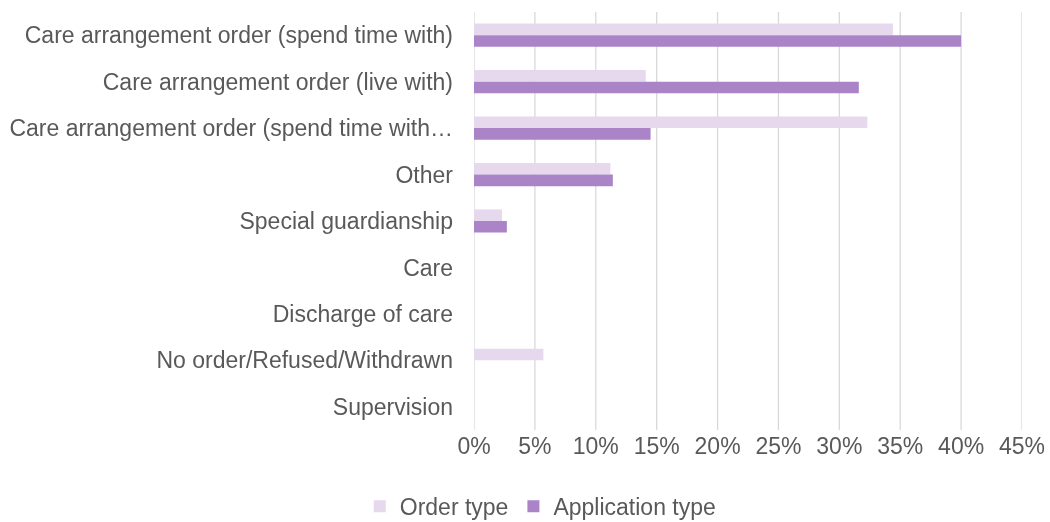 The image size is (1050, 522). What do you see at coordinates (900, 446) in the screenshot?
I see `x-tick-label: 35%` at bounding box center [900, 446].